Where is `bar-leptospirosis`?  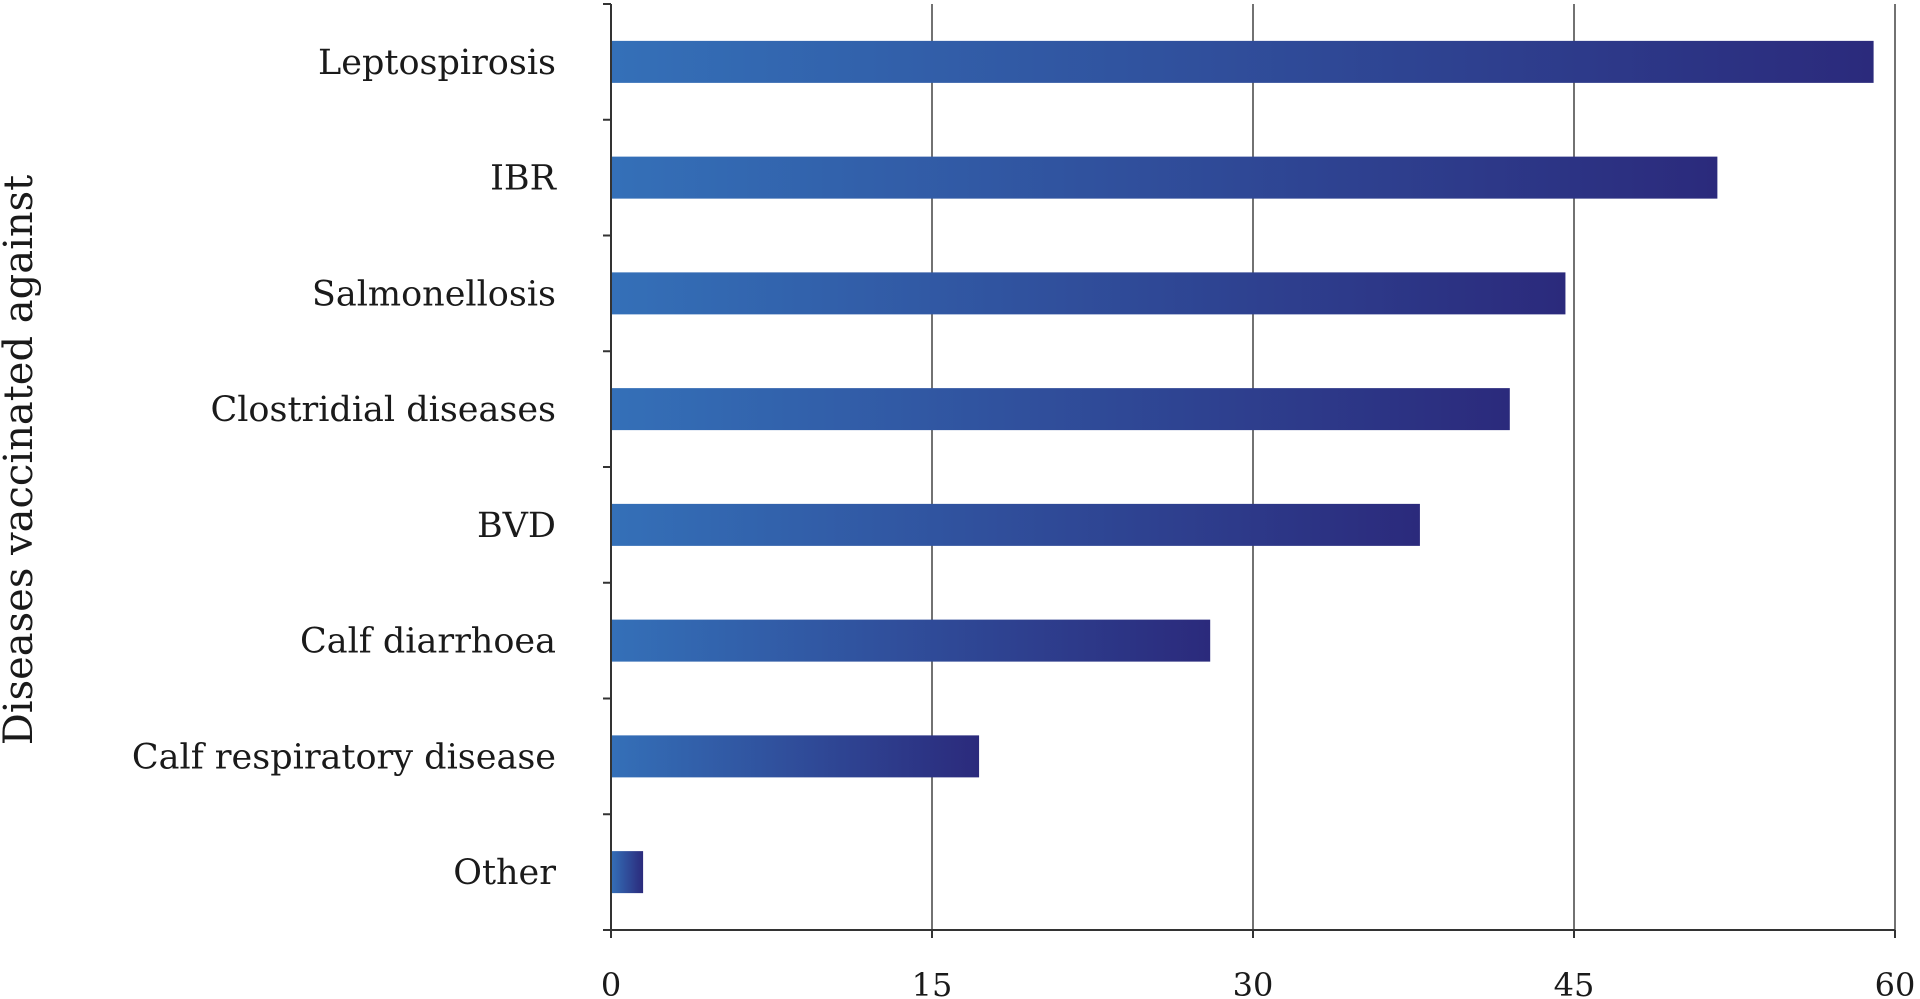 bar-leptospirosis is located at coordinates (1242, 61).